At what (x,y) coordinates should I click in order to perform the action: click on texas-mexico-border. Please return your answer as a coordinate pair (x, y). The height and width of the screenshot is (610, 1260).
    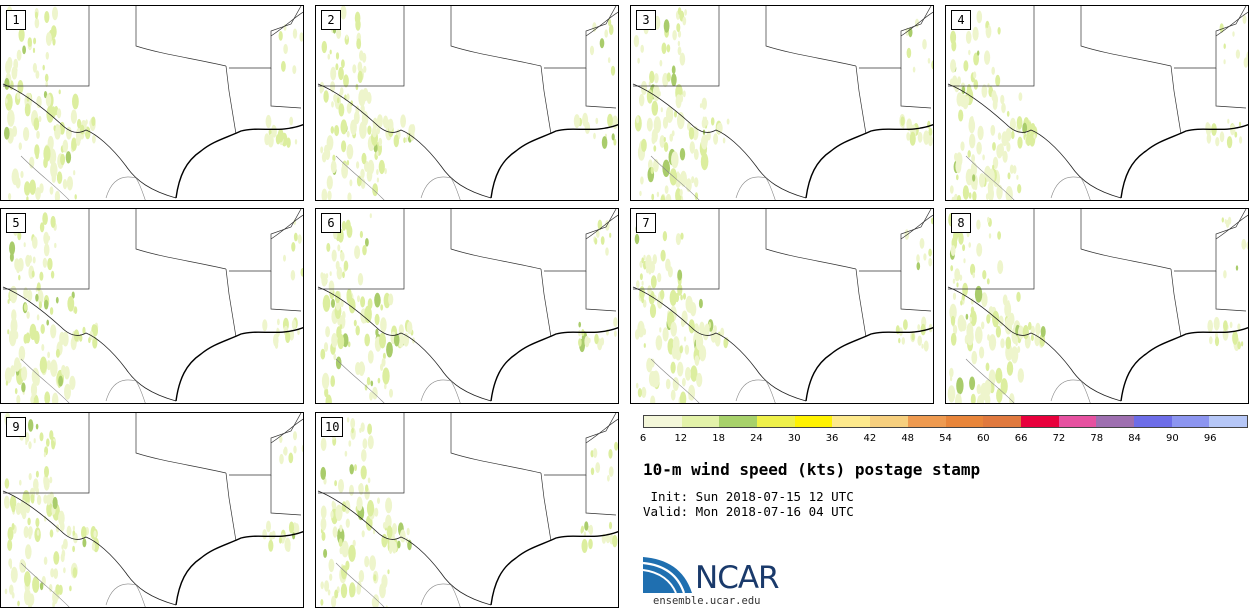
    Looking at the image, I should click on (1034, 141).